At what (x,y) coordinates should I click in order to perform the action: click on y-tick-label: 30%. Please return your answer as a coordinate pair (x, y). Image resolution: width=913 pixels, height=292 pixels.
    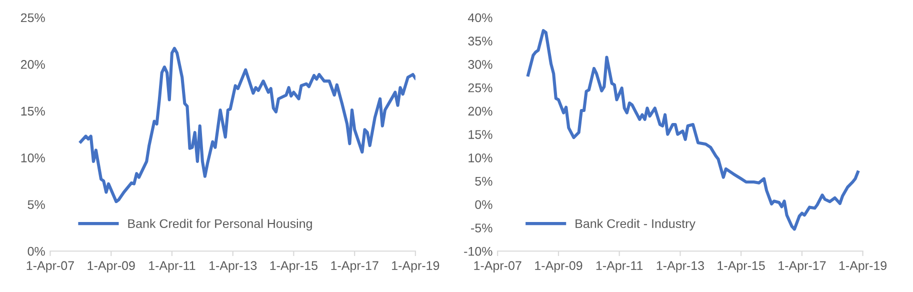
    Looking at the image, I should click on (480, 64).